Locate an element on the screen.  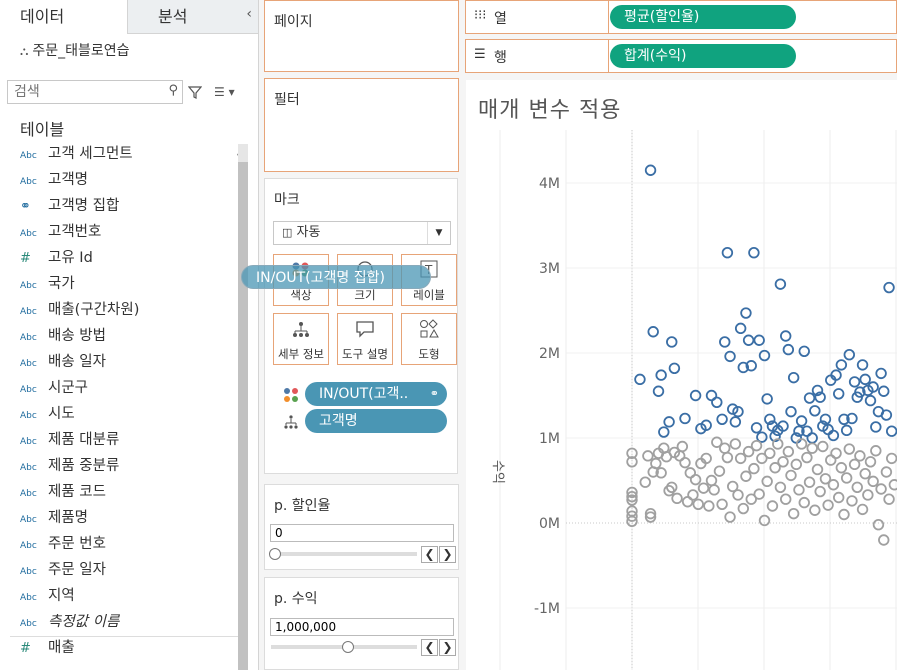
filter-icon is located at coordinates (195, 93).